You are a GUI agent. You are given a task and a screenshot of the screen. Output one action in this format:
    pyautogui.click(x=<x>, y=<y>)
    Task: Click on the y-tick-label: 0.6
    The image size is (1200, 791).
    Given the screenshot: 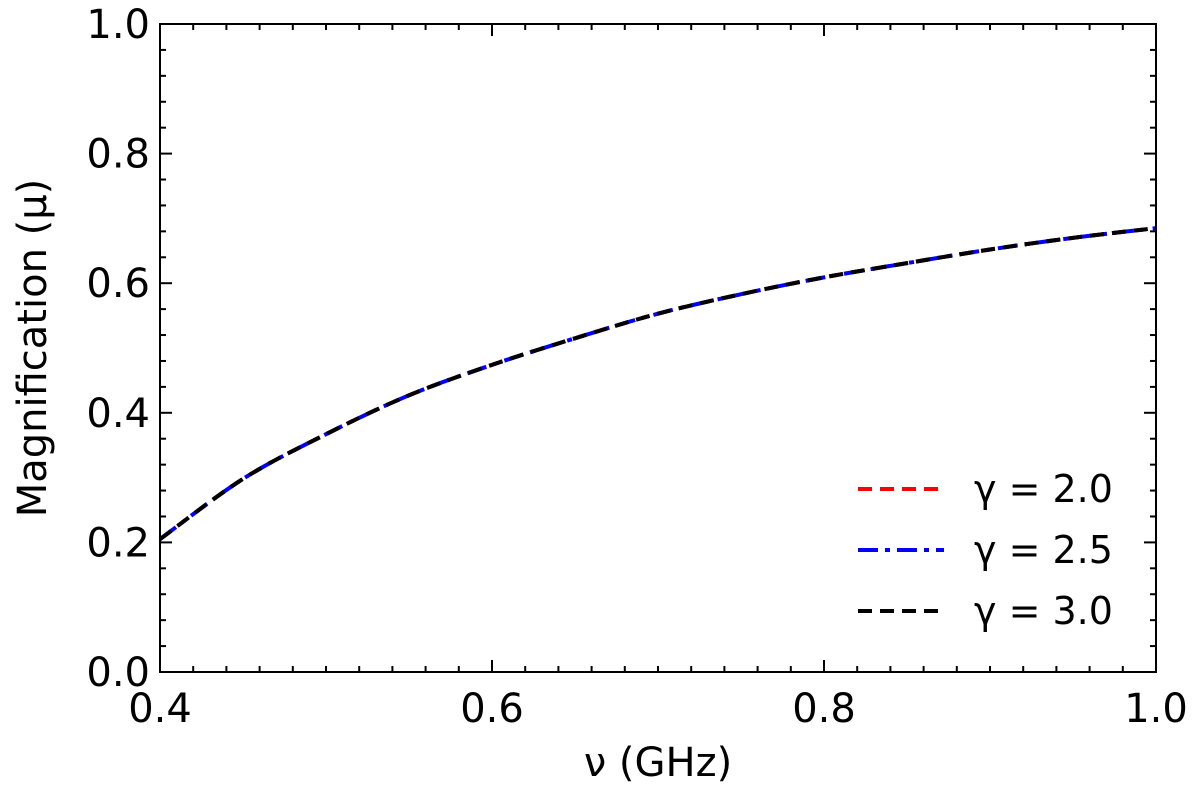 What is the action you would take?
    pyautogui.click(x=118, y=284)
    